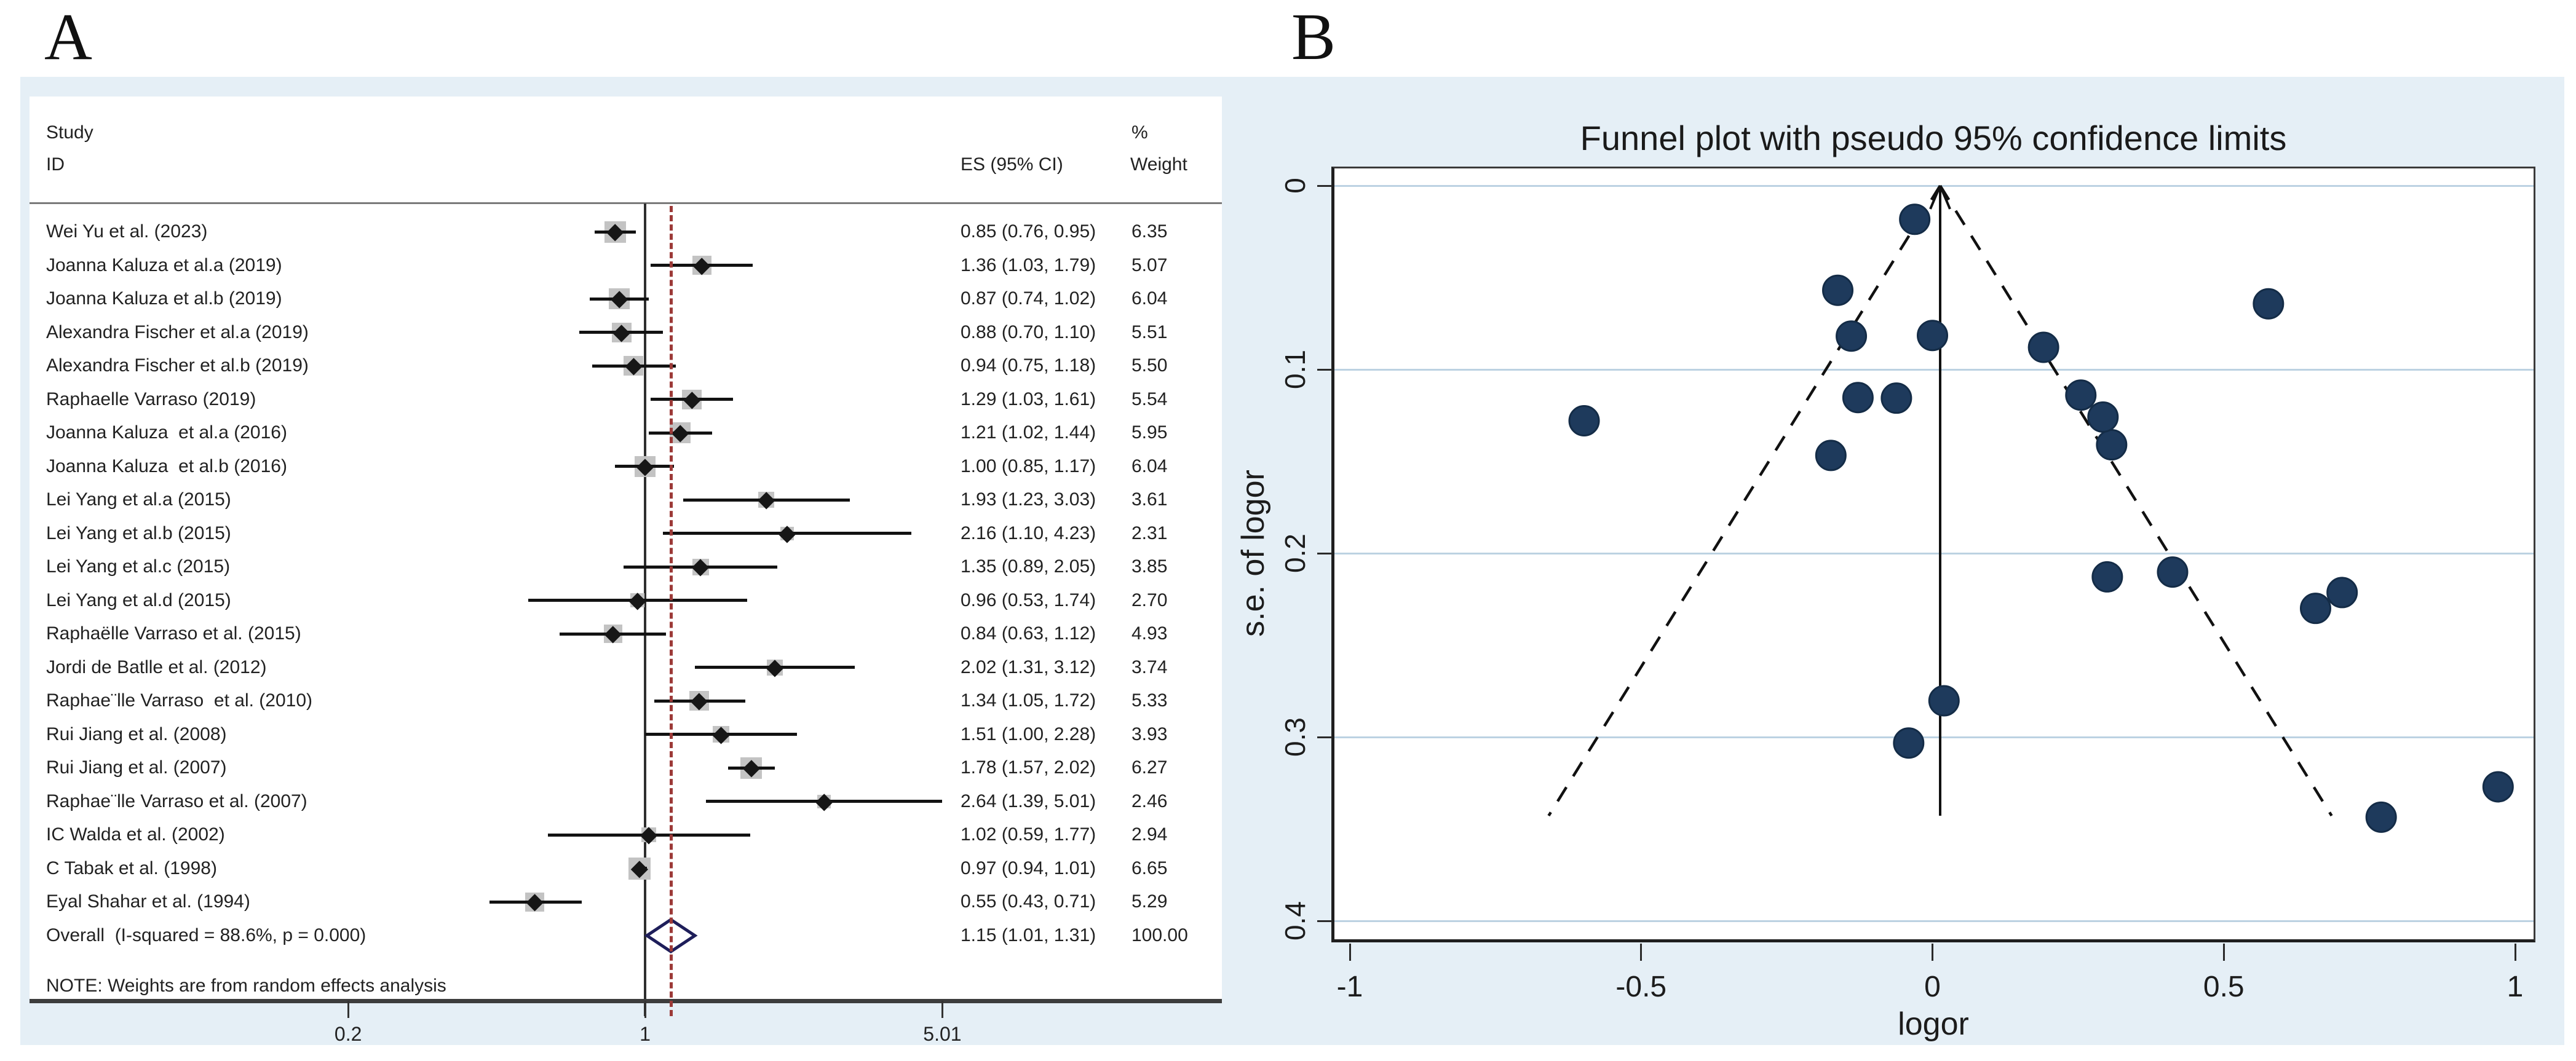 Image resolution: width=2576 pixels, height=1061 pixels. What do you see at coordinates (1149, 500) in the screenshot?
I see `weight-value: 3.61` at bounding box center [1149, 500].